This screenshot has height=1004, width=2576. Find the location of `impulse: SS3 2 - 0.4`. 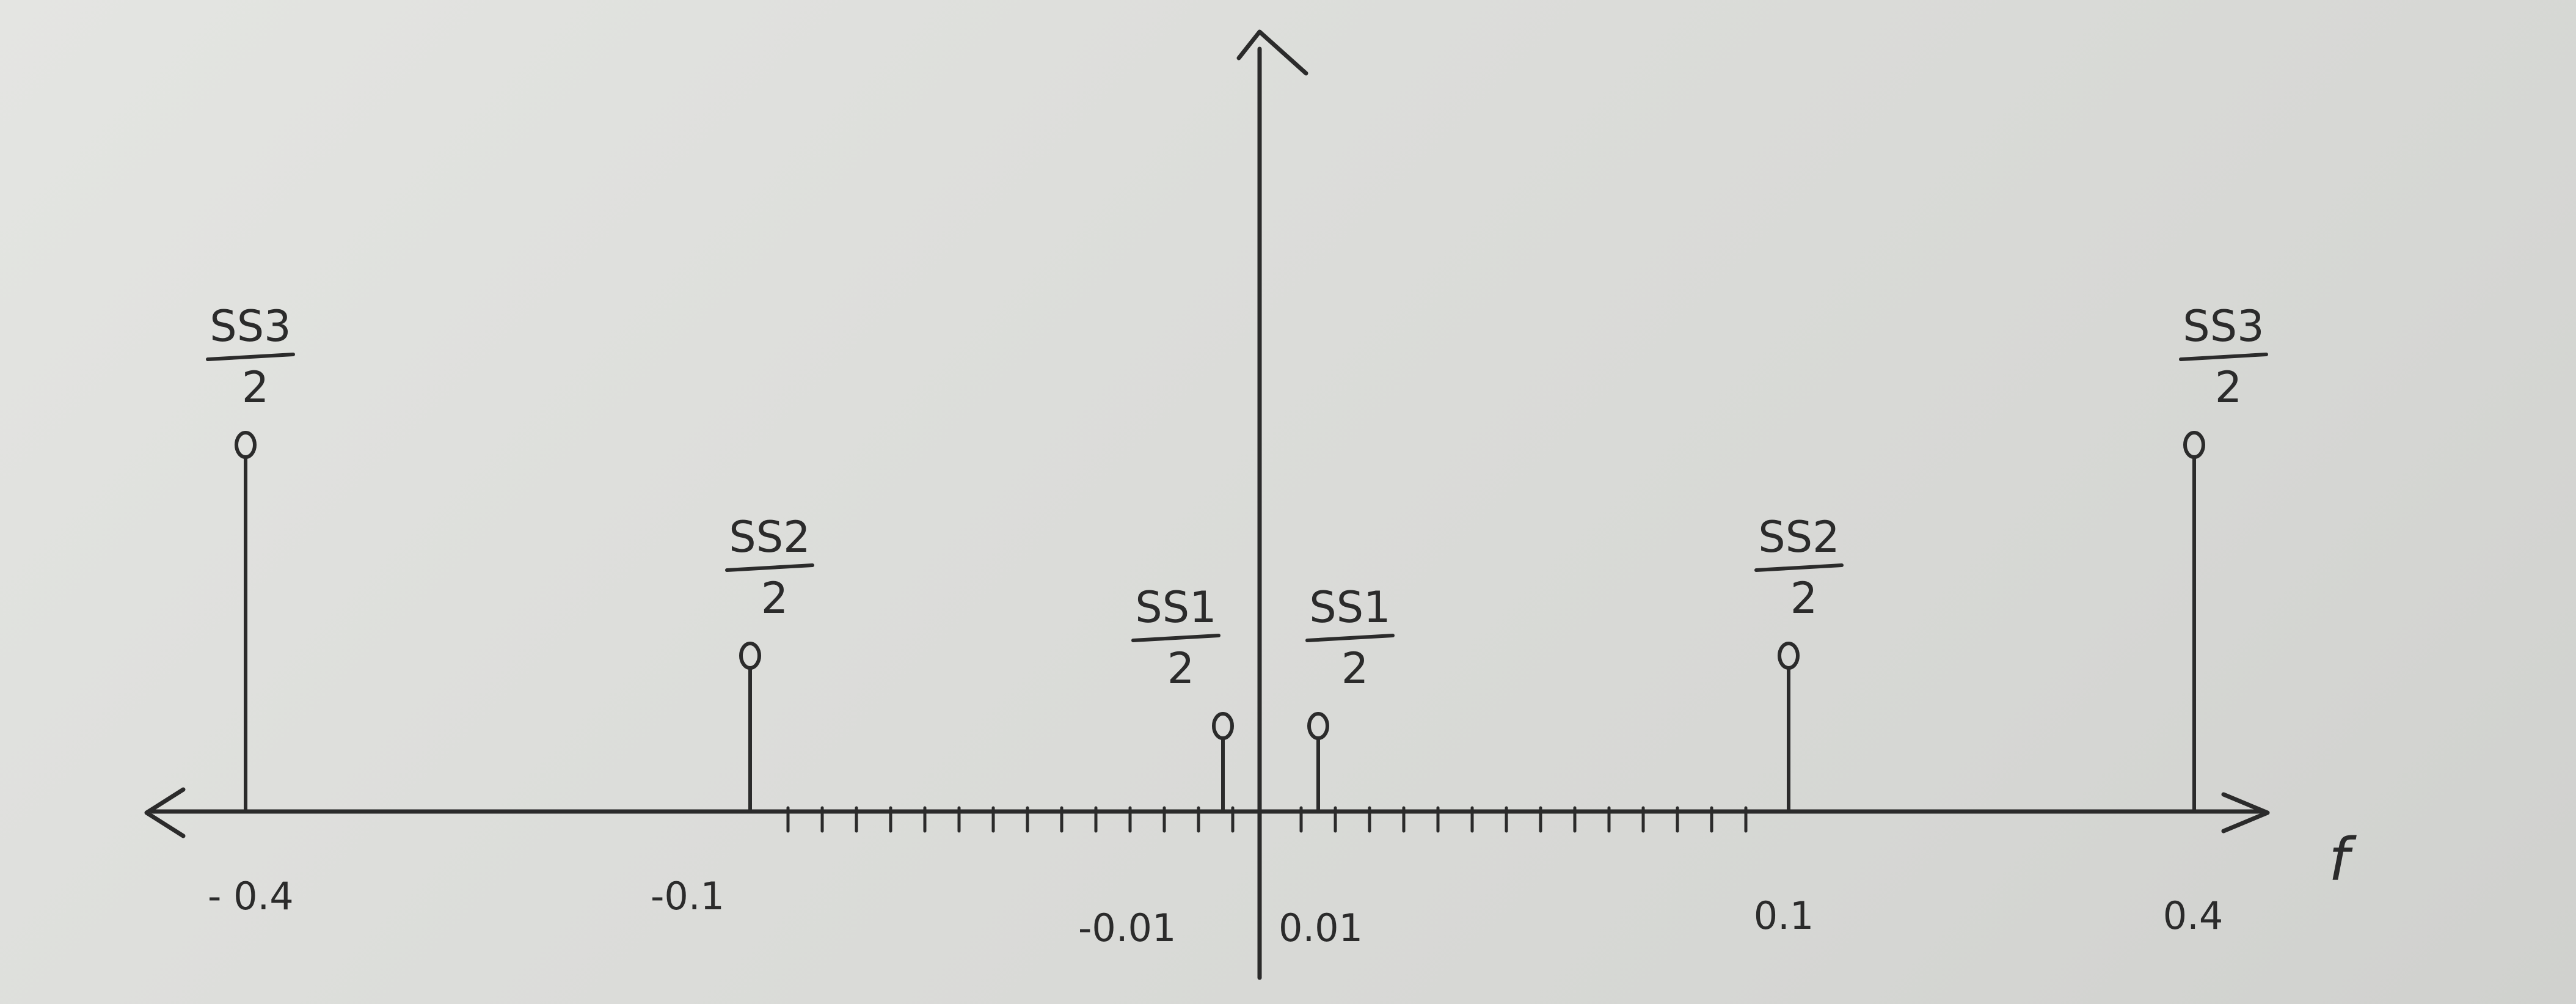

impulse: SS3 2 - 0.4 is located at coordinates (250, 609).